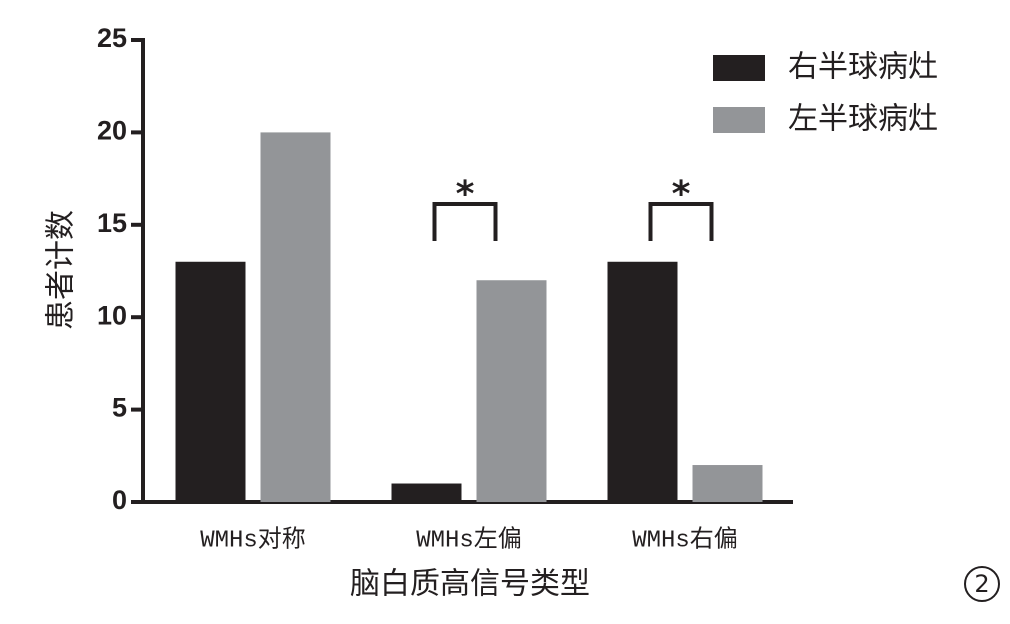  What do you see at coordinates (863, 67) in the screenshot?
I see `legend-label: 右半球病灶` at bounding box center [863, 67].